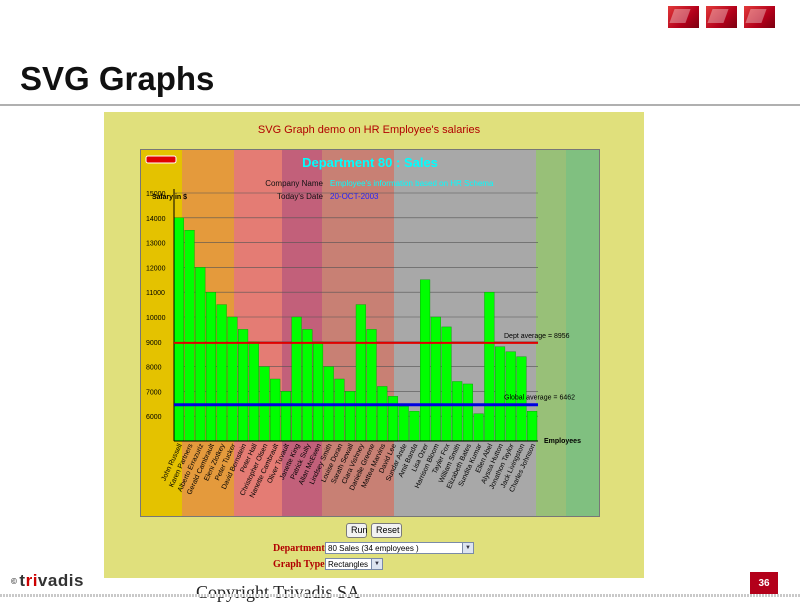 This screenshot has height=603, width=800. What do you see at coordinates (14, 582) in the screenshot?
I see `logo-copyright-symbol: ©` at bounding box center [14, 582].